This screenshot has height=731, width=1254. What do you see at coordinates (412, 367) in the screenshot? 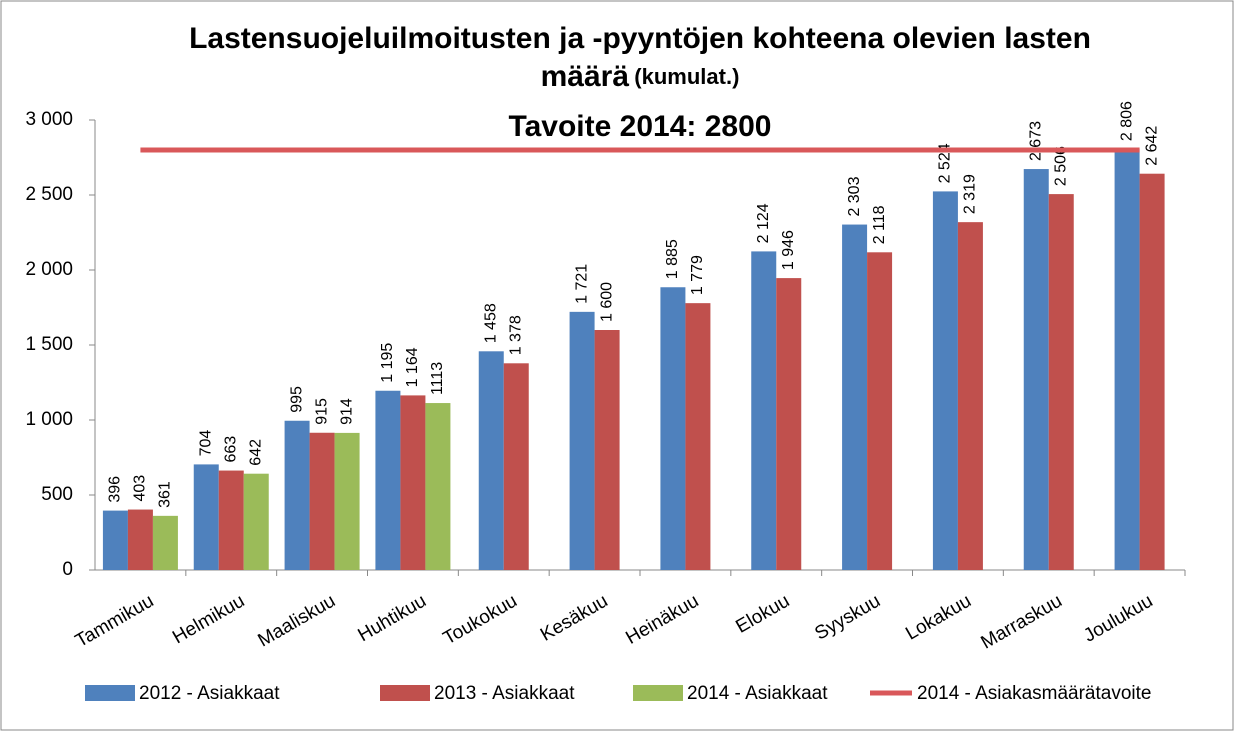
I see `value-label: 1 164` at bounding box center [412, 367].